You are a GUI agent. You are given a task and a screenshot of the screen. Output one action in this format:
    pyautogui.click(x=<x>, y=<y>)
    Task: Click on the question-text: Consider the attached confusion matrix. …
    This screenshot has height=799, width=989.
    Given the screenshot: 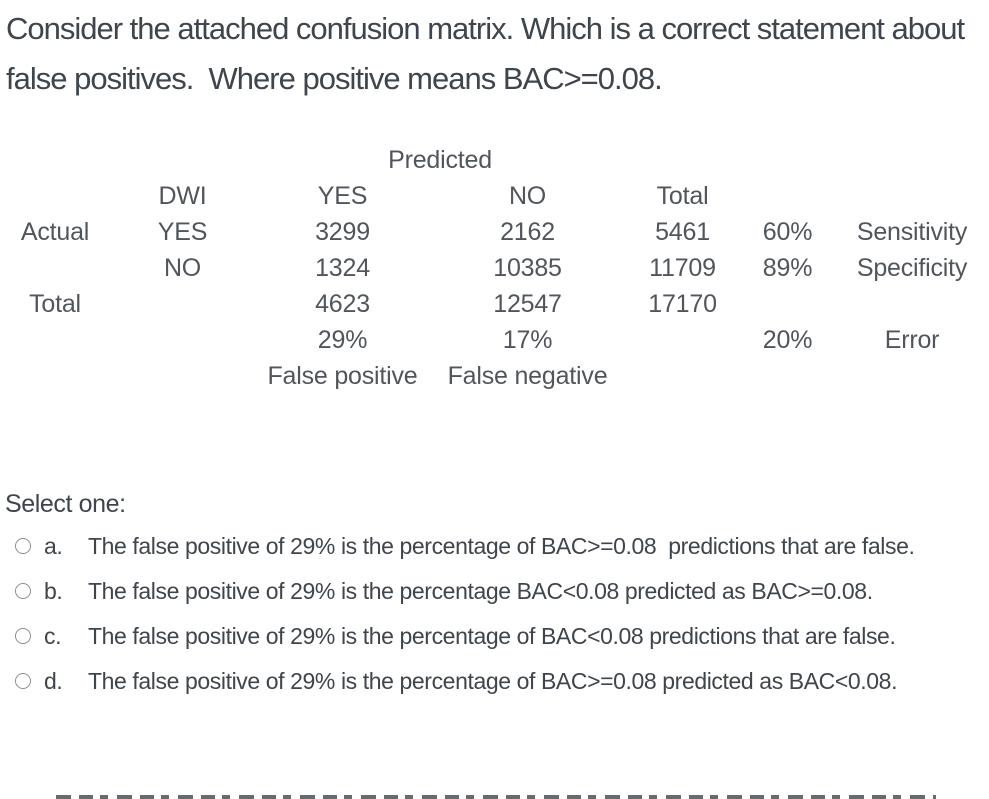 What is the action you would take?
    pyautogui.click(x=489, y=53)
    